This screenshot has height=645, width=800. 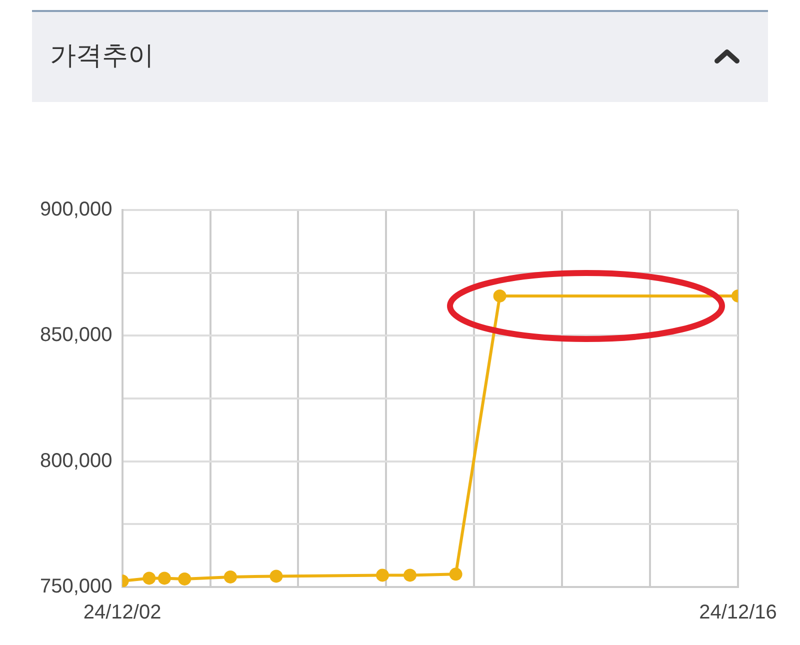 What do you see at coordinates (122, 613) in the screenshot?
I see `x-tick-label: 24/12/02` at bounding box center [122, 613].